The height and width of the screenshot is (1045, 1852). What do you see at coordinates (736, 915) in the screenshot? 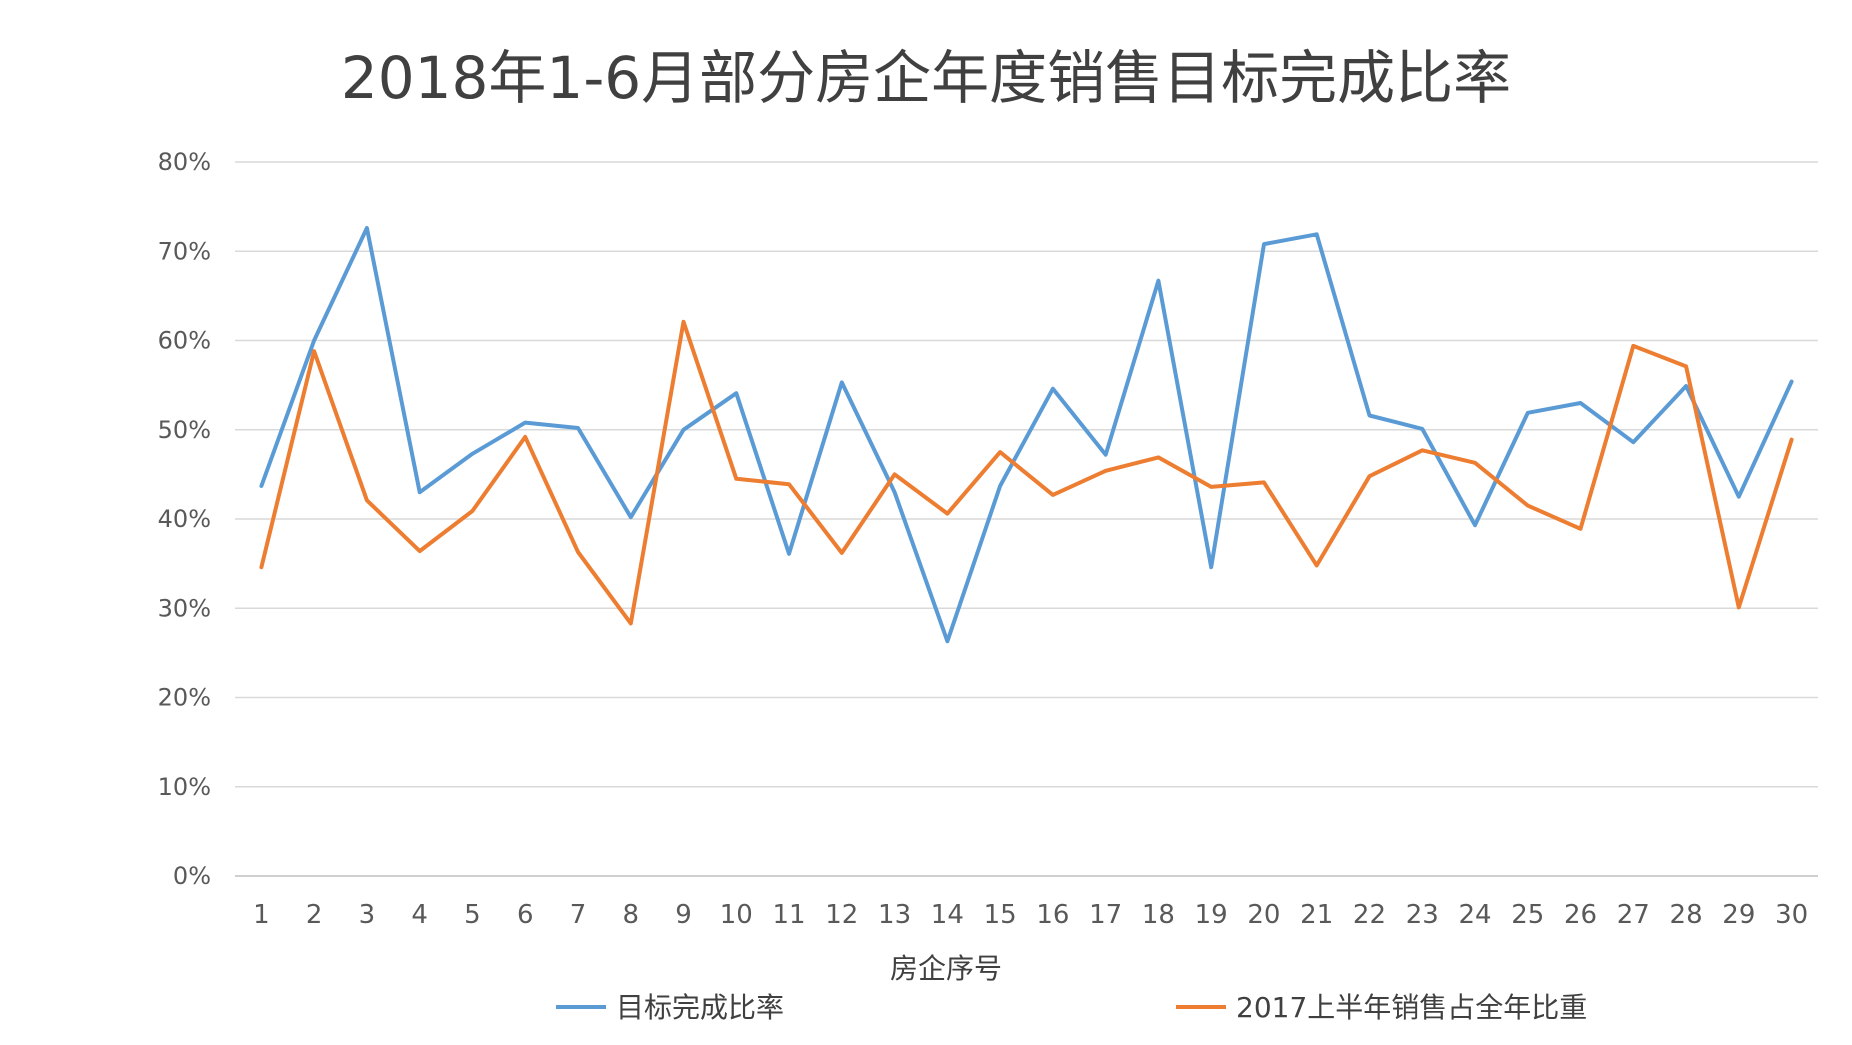
I see `x-tick-label: 10` at bounding box center [736, 915].